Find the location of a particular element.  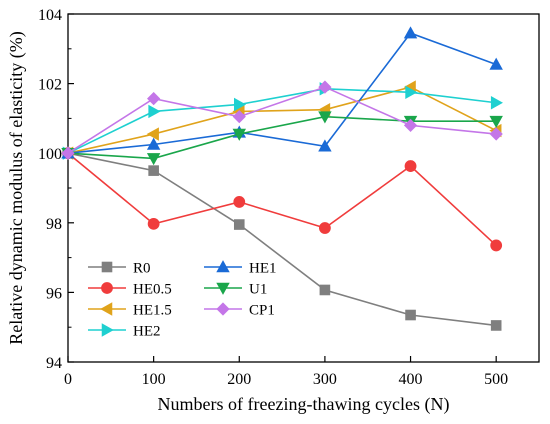

legend-item-cp1: CP1 is located at coordinates (239, 310).